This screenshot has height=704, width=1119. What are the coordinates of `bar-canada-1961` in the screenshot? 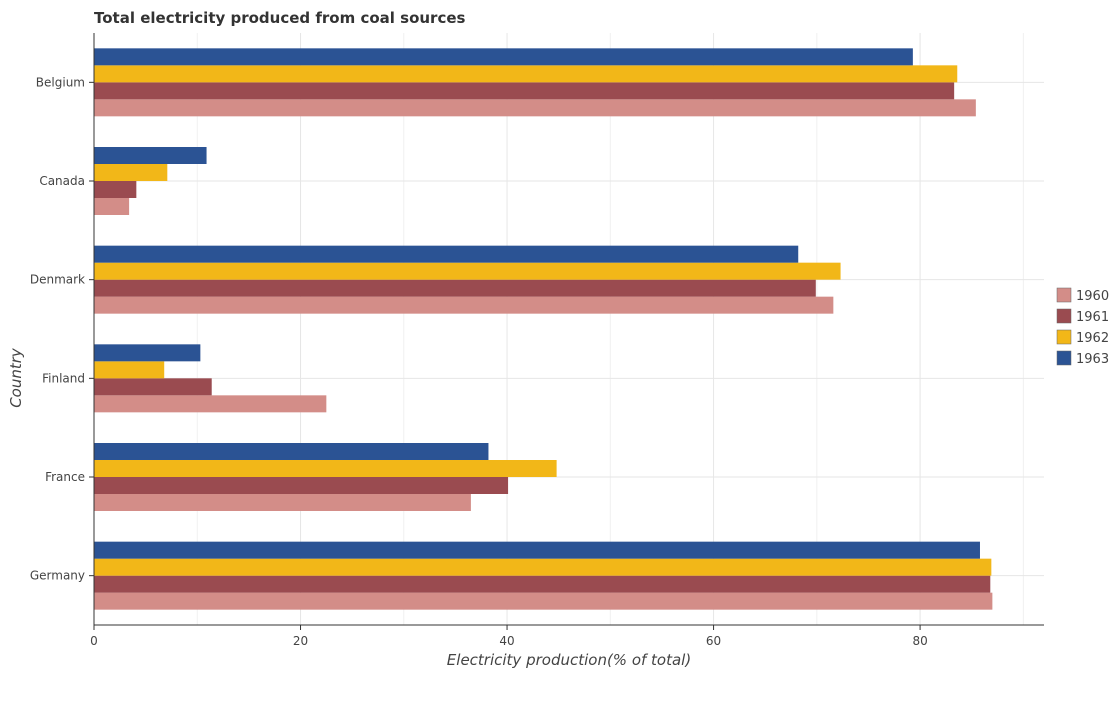 It's located at (115, 189).